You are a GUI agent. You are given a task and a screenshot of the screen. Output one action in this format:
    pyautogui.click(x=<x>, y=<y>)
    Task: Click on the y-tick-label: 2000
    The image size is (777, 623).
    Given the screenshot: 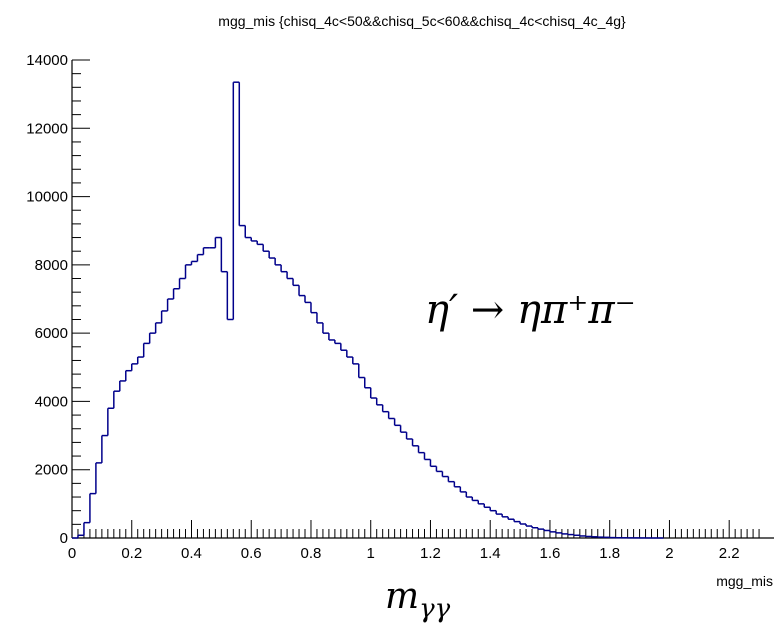 What is the action you would take?
    pyautogui.click(x=51, y=470)
    